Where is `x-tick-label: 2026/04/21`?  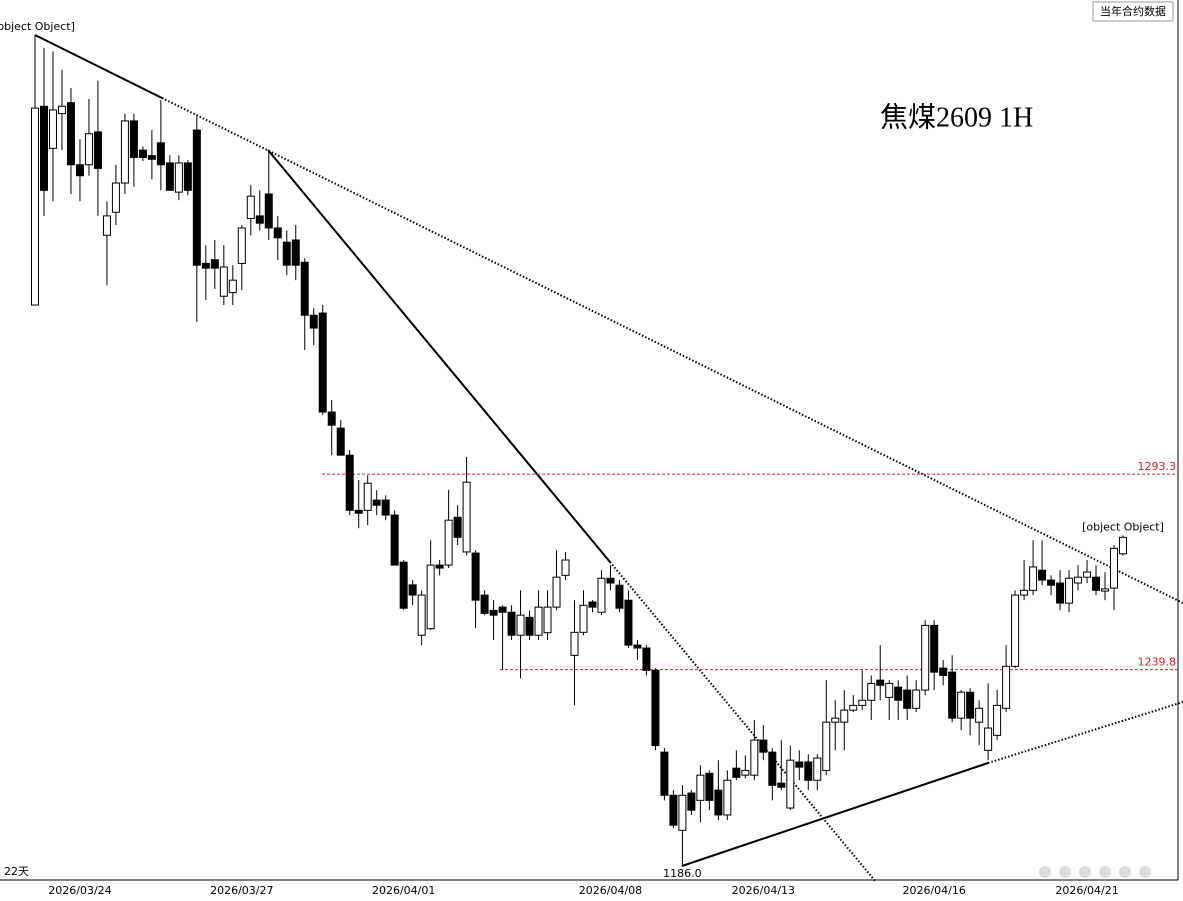
x-tick-label: 2026/04/21 is located at coordinates (1086, 890).